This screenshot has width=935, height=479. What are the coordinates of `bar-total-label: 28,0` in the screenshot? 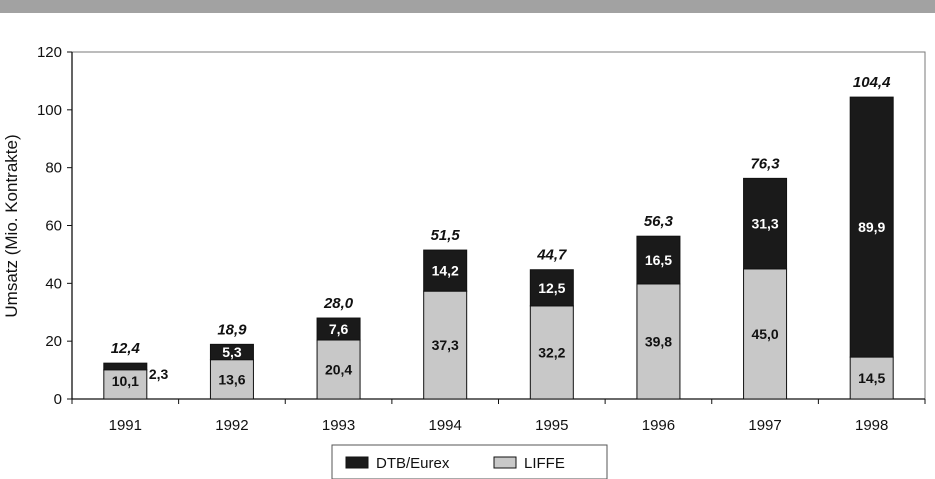 It's located at (338, 303).